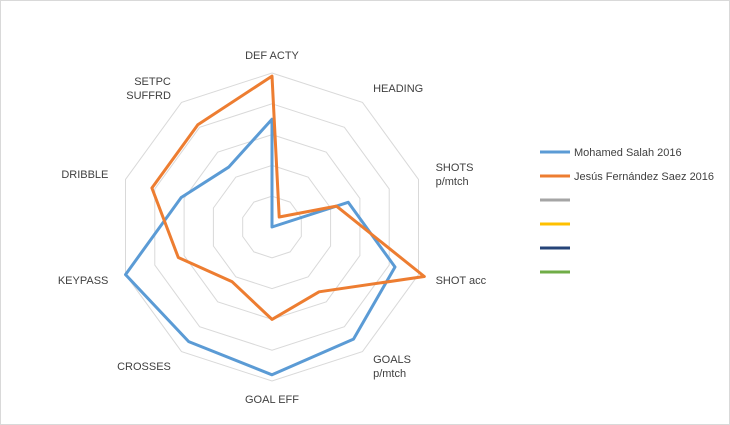 This screenshot has height=425, width=730. I want to click on axis-label-dribble: DRIBBLE, so click(84, 175).